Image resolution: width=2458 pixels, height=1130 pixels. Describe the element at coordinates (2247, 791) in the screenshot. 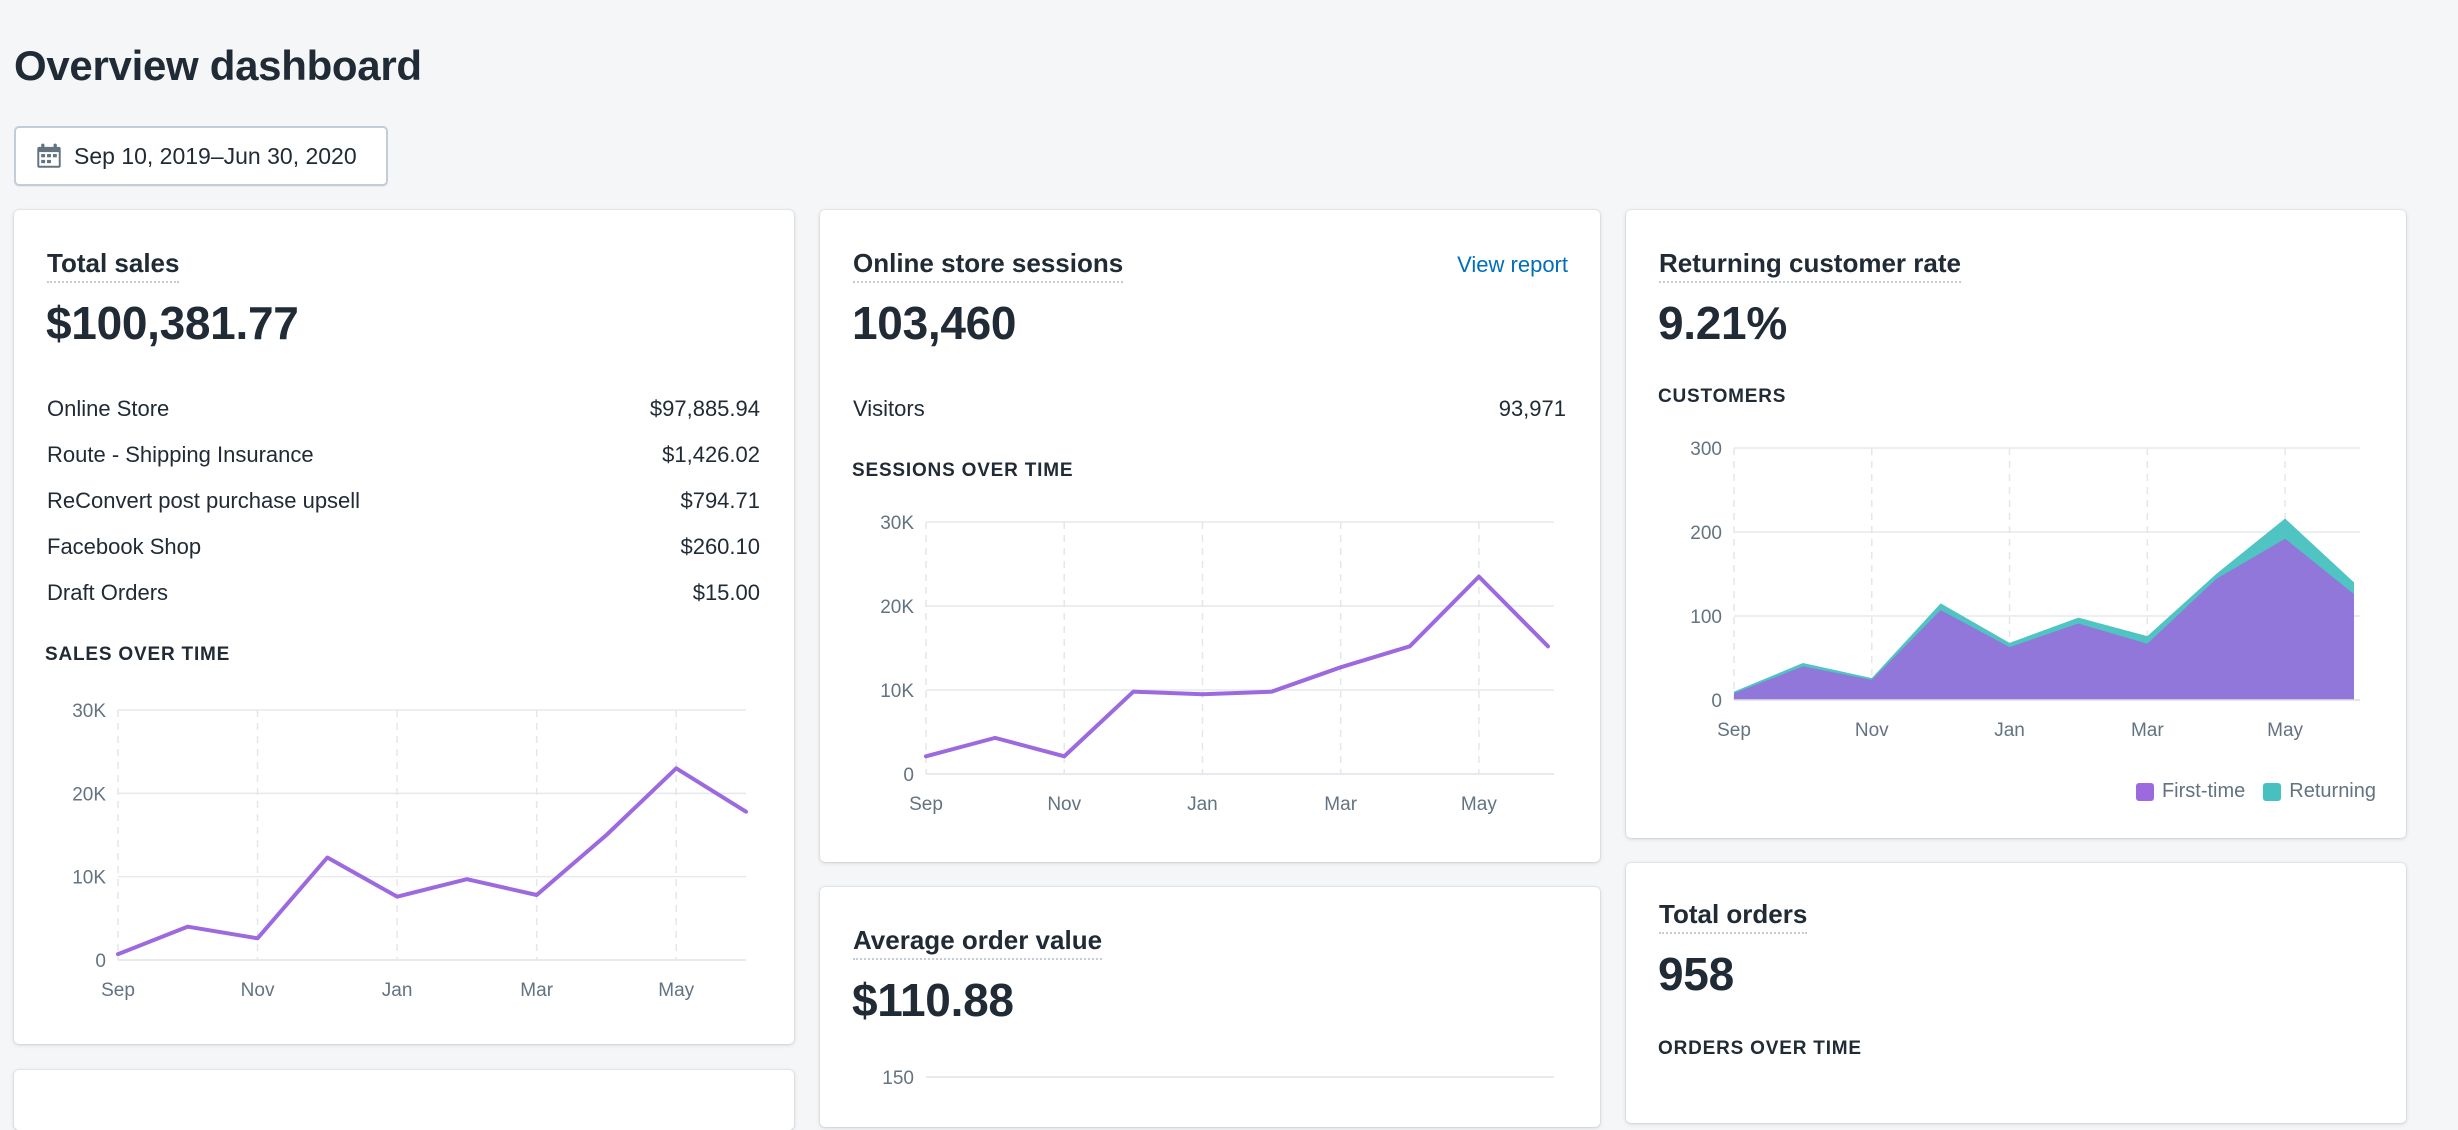

I see `customers-legend: First-time Returning` at that location.